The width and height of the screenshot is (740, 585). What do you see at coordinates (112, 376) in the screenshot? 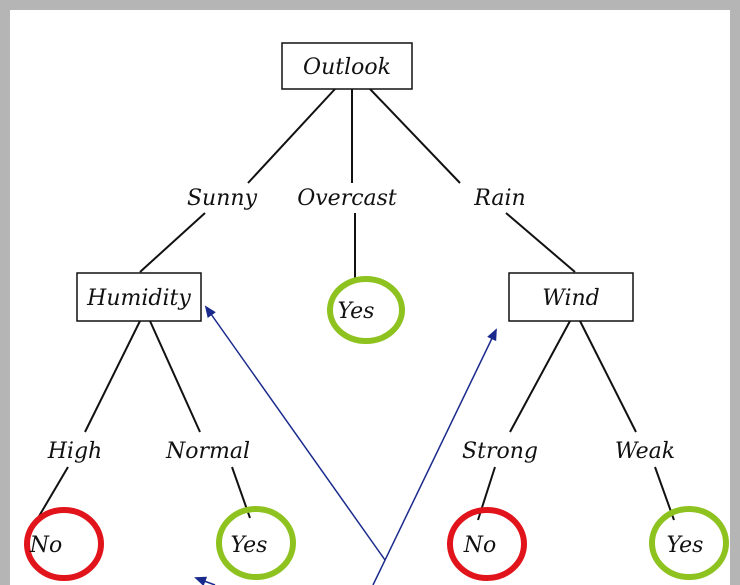
I see `edge-humidity-high` at bounding box center [112, 376].